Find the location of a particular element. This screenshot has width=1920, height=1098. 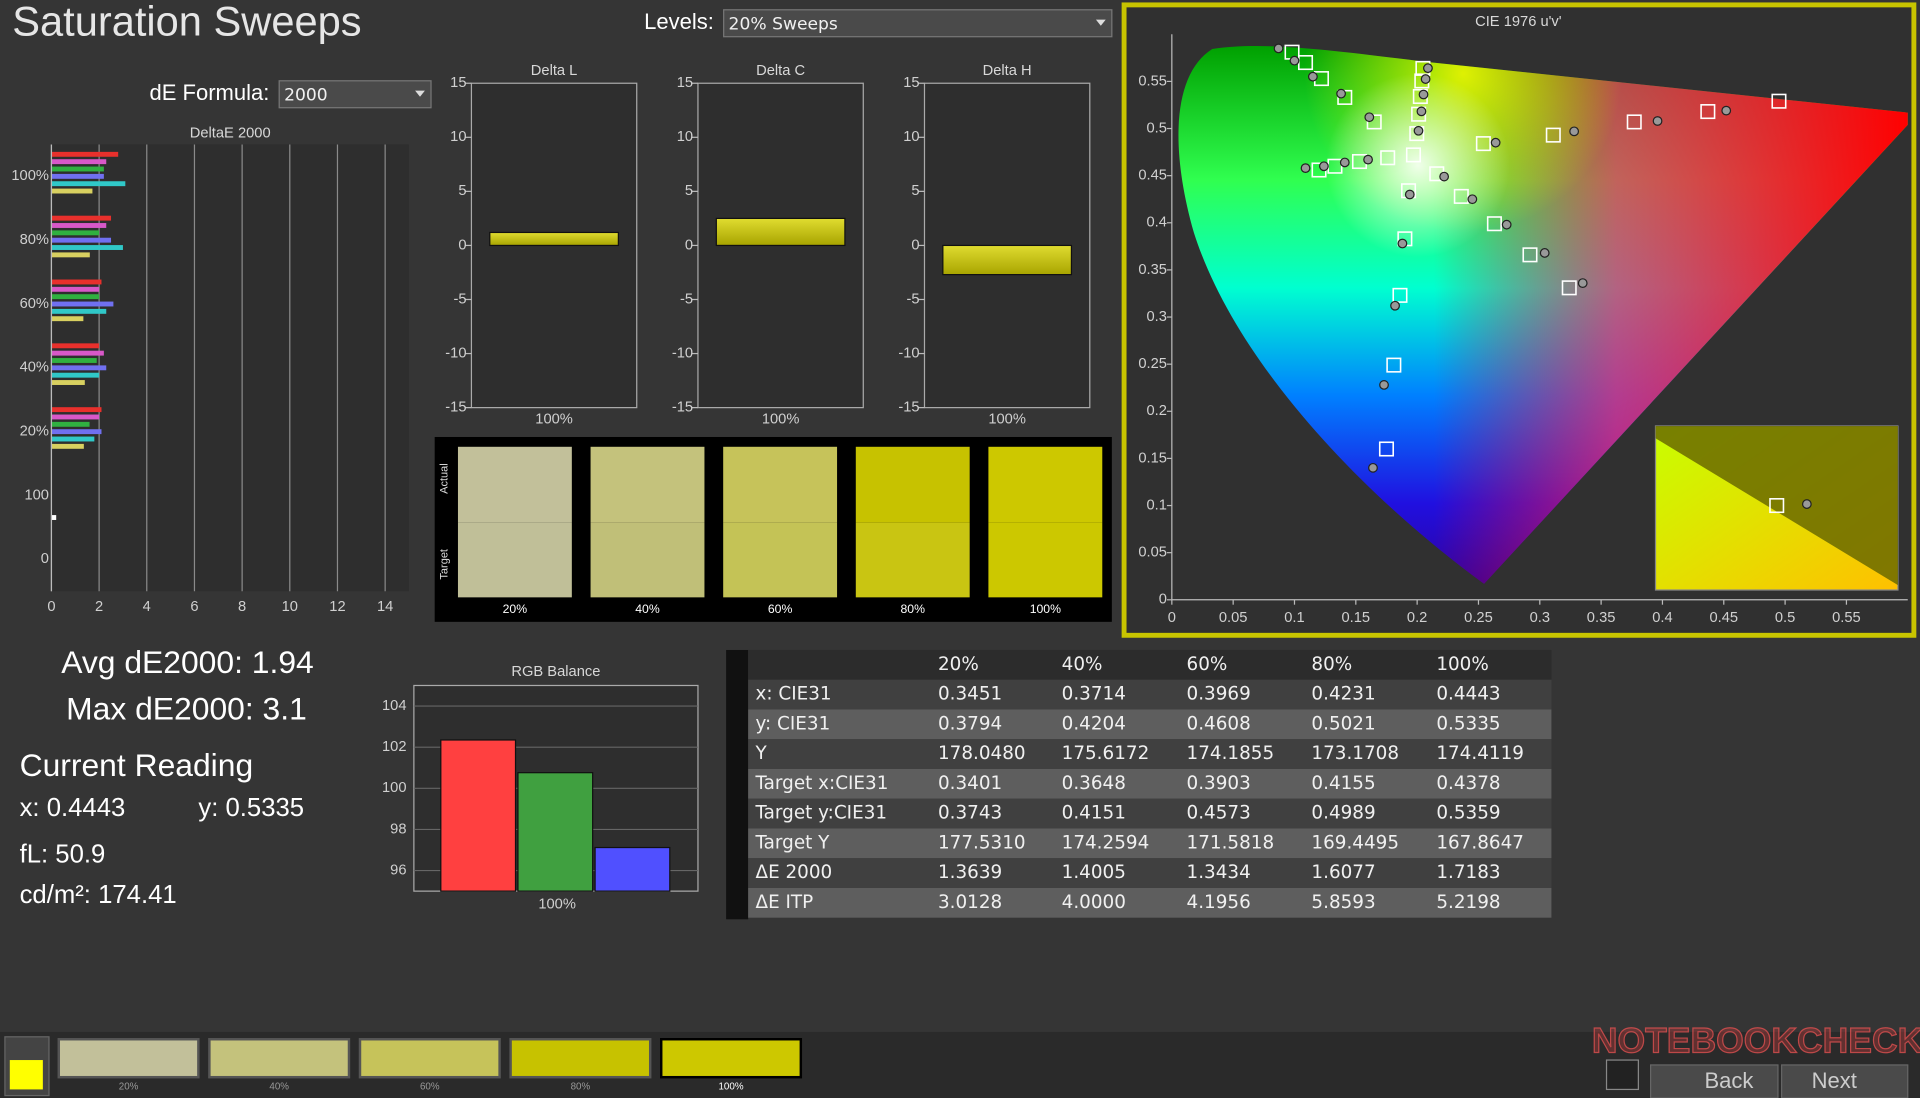

y-tick-label: 96 is located at coordinates (398, 870).